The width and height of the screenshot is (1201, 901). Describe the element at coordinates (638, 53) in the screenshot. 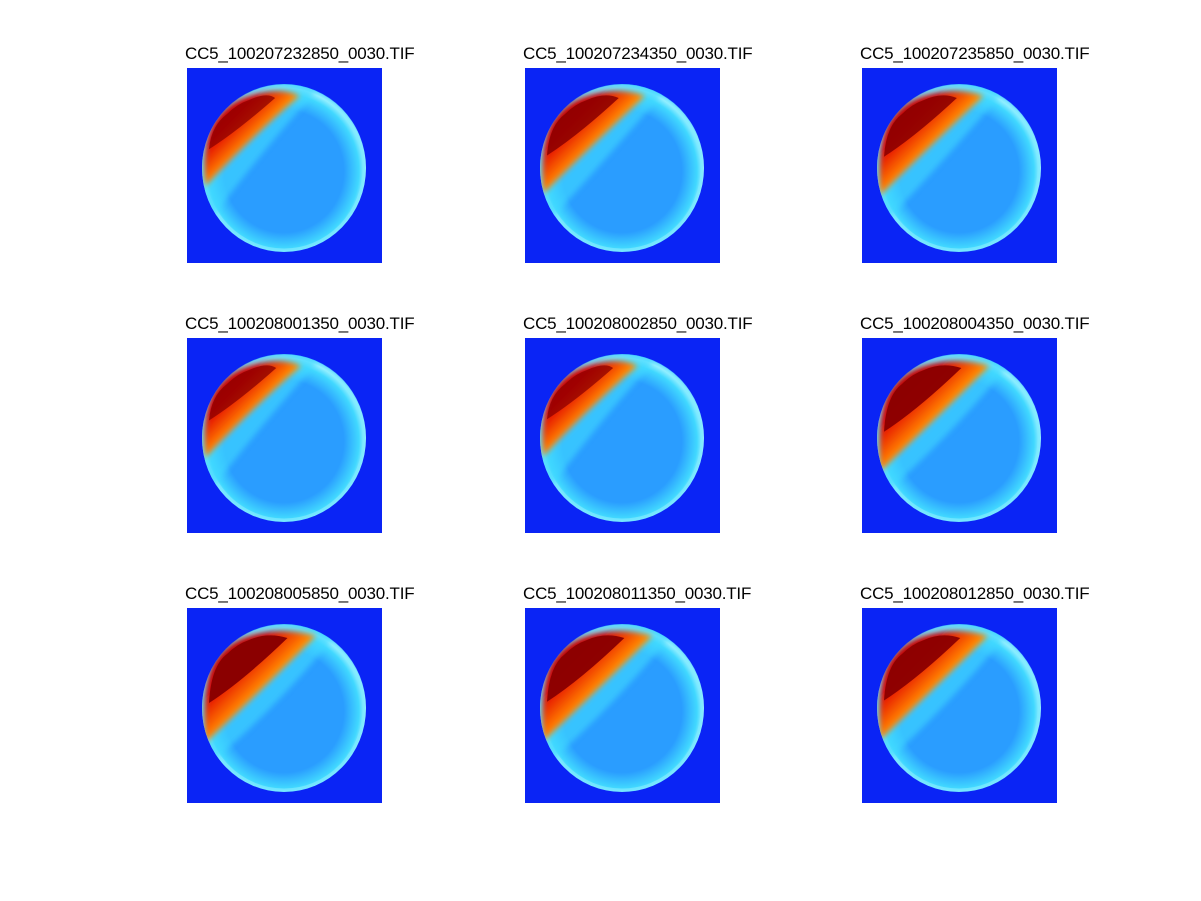

I see `panel-title: CC5_100207234350_0030.TIF` at that location.